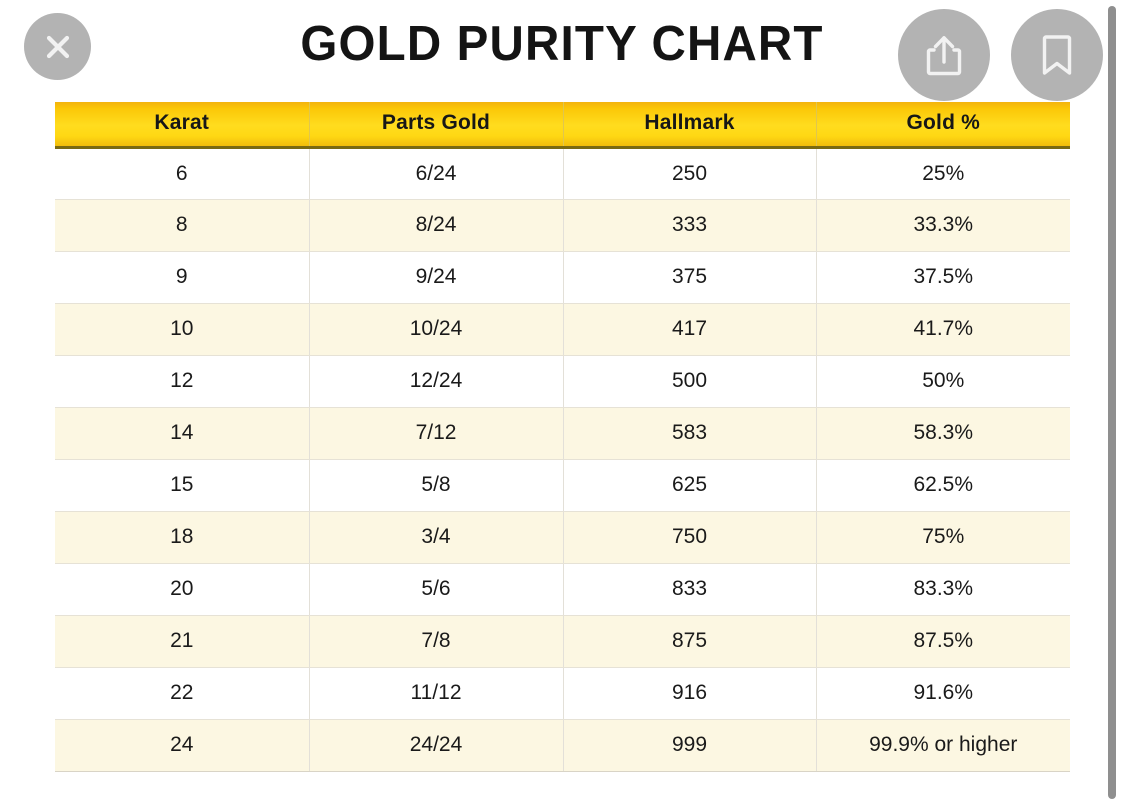 Image resolution: width=1124 pixels, height=805 pixels. I want to click on cell-hallmark: 750, so click(690, 537).